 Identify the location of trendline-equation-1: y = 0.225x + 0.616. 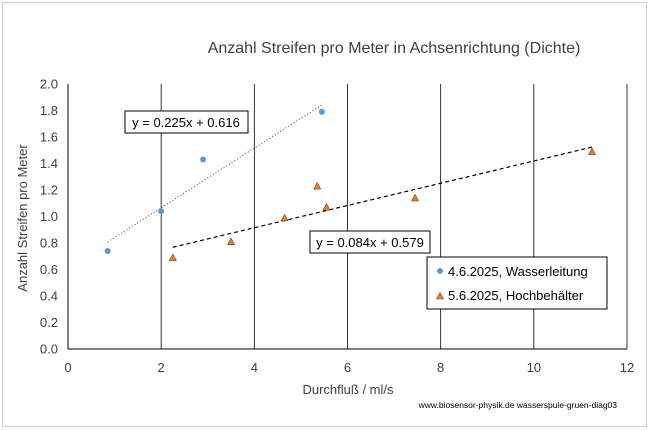
(186, 122).